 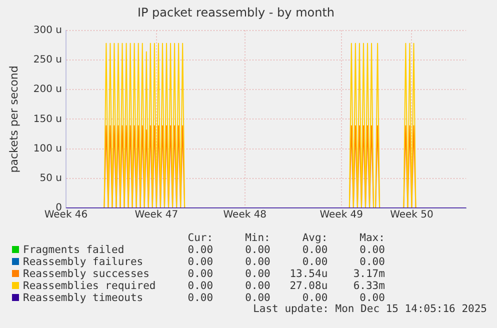 I want to click on chart-title: IP packet reassembly - by month, so click(x=236, y=12).